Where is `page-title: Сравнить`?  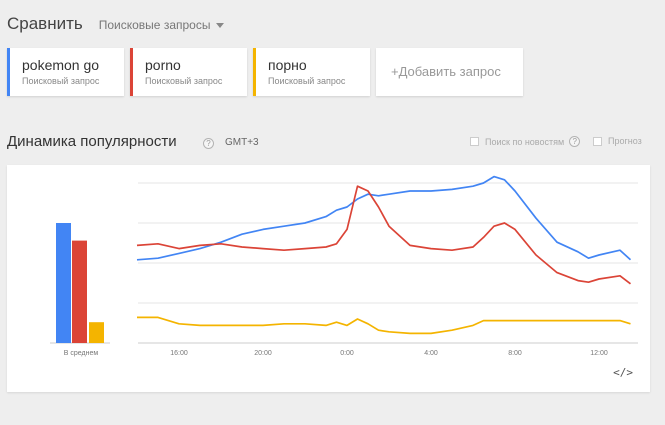
page-title: Сравнить is located at coordinates (45, 23).